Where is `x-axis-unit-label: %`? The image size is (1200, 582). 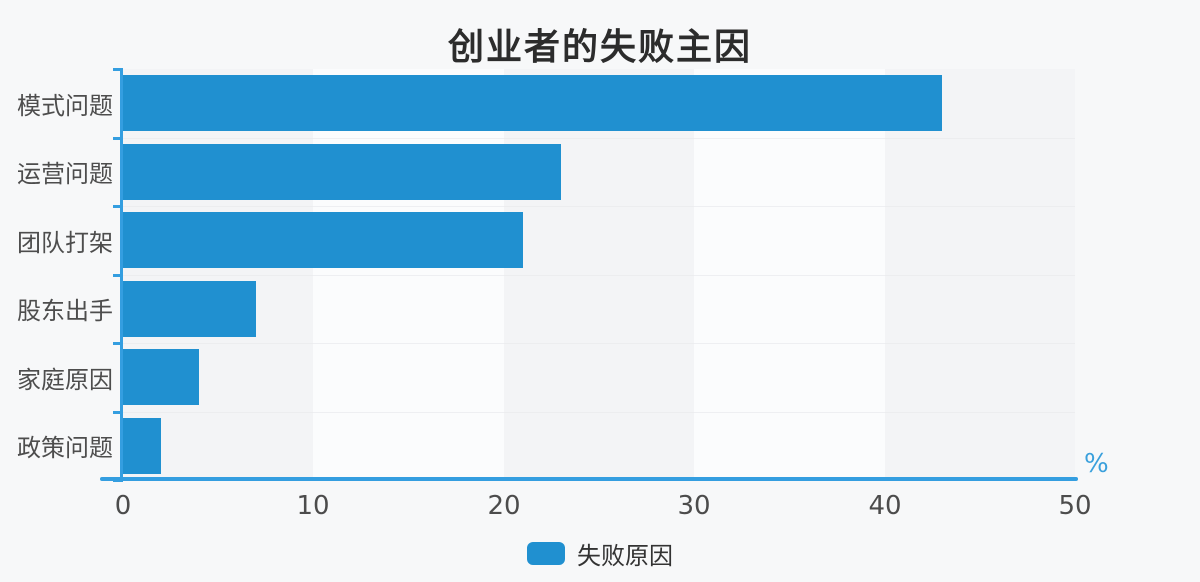 x-axis-unit-label: % is located at coordinates (1096, 464).